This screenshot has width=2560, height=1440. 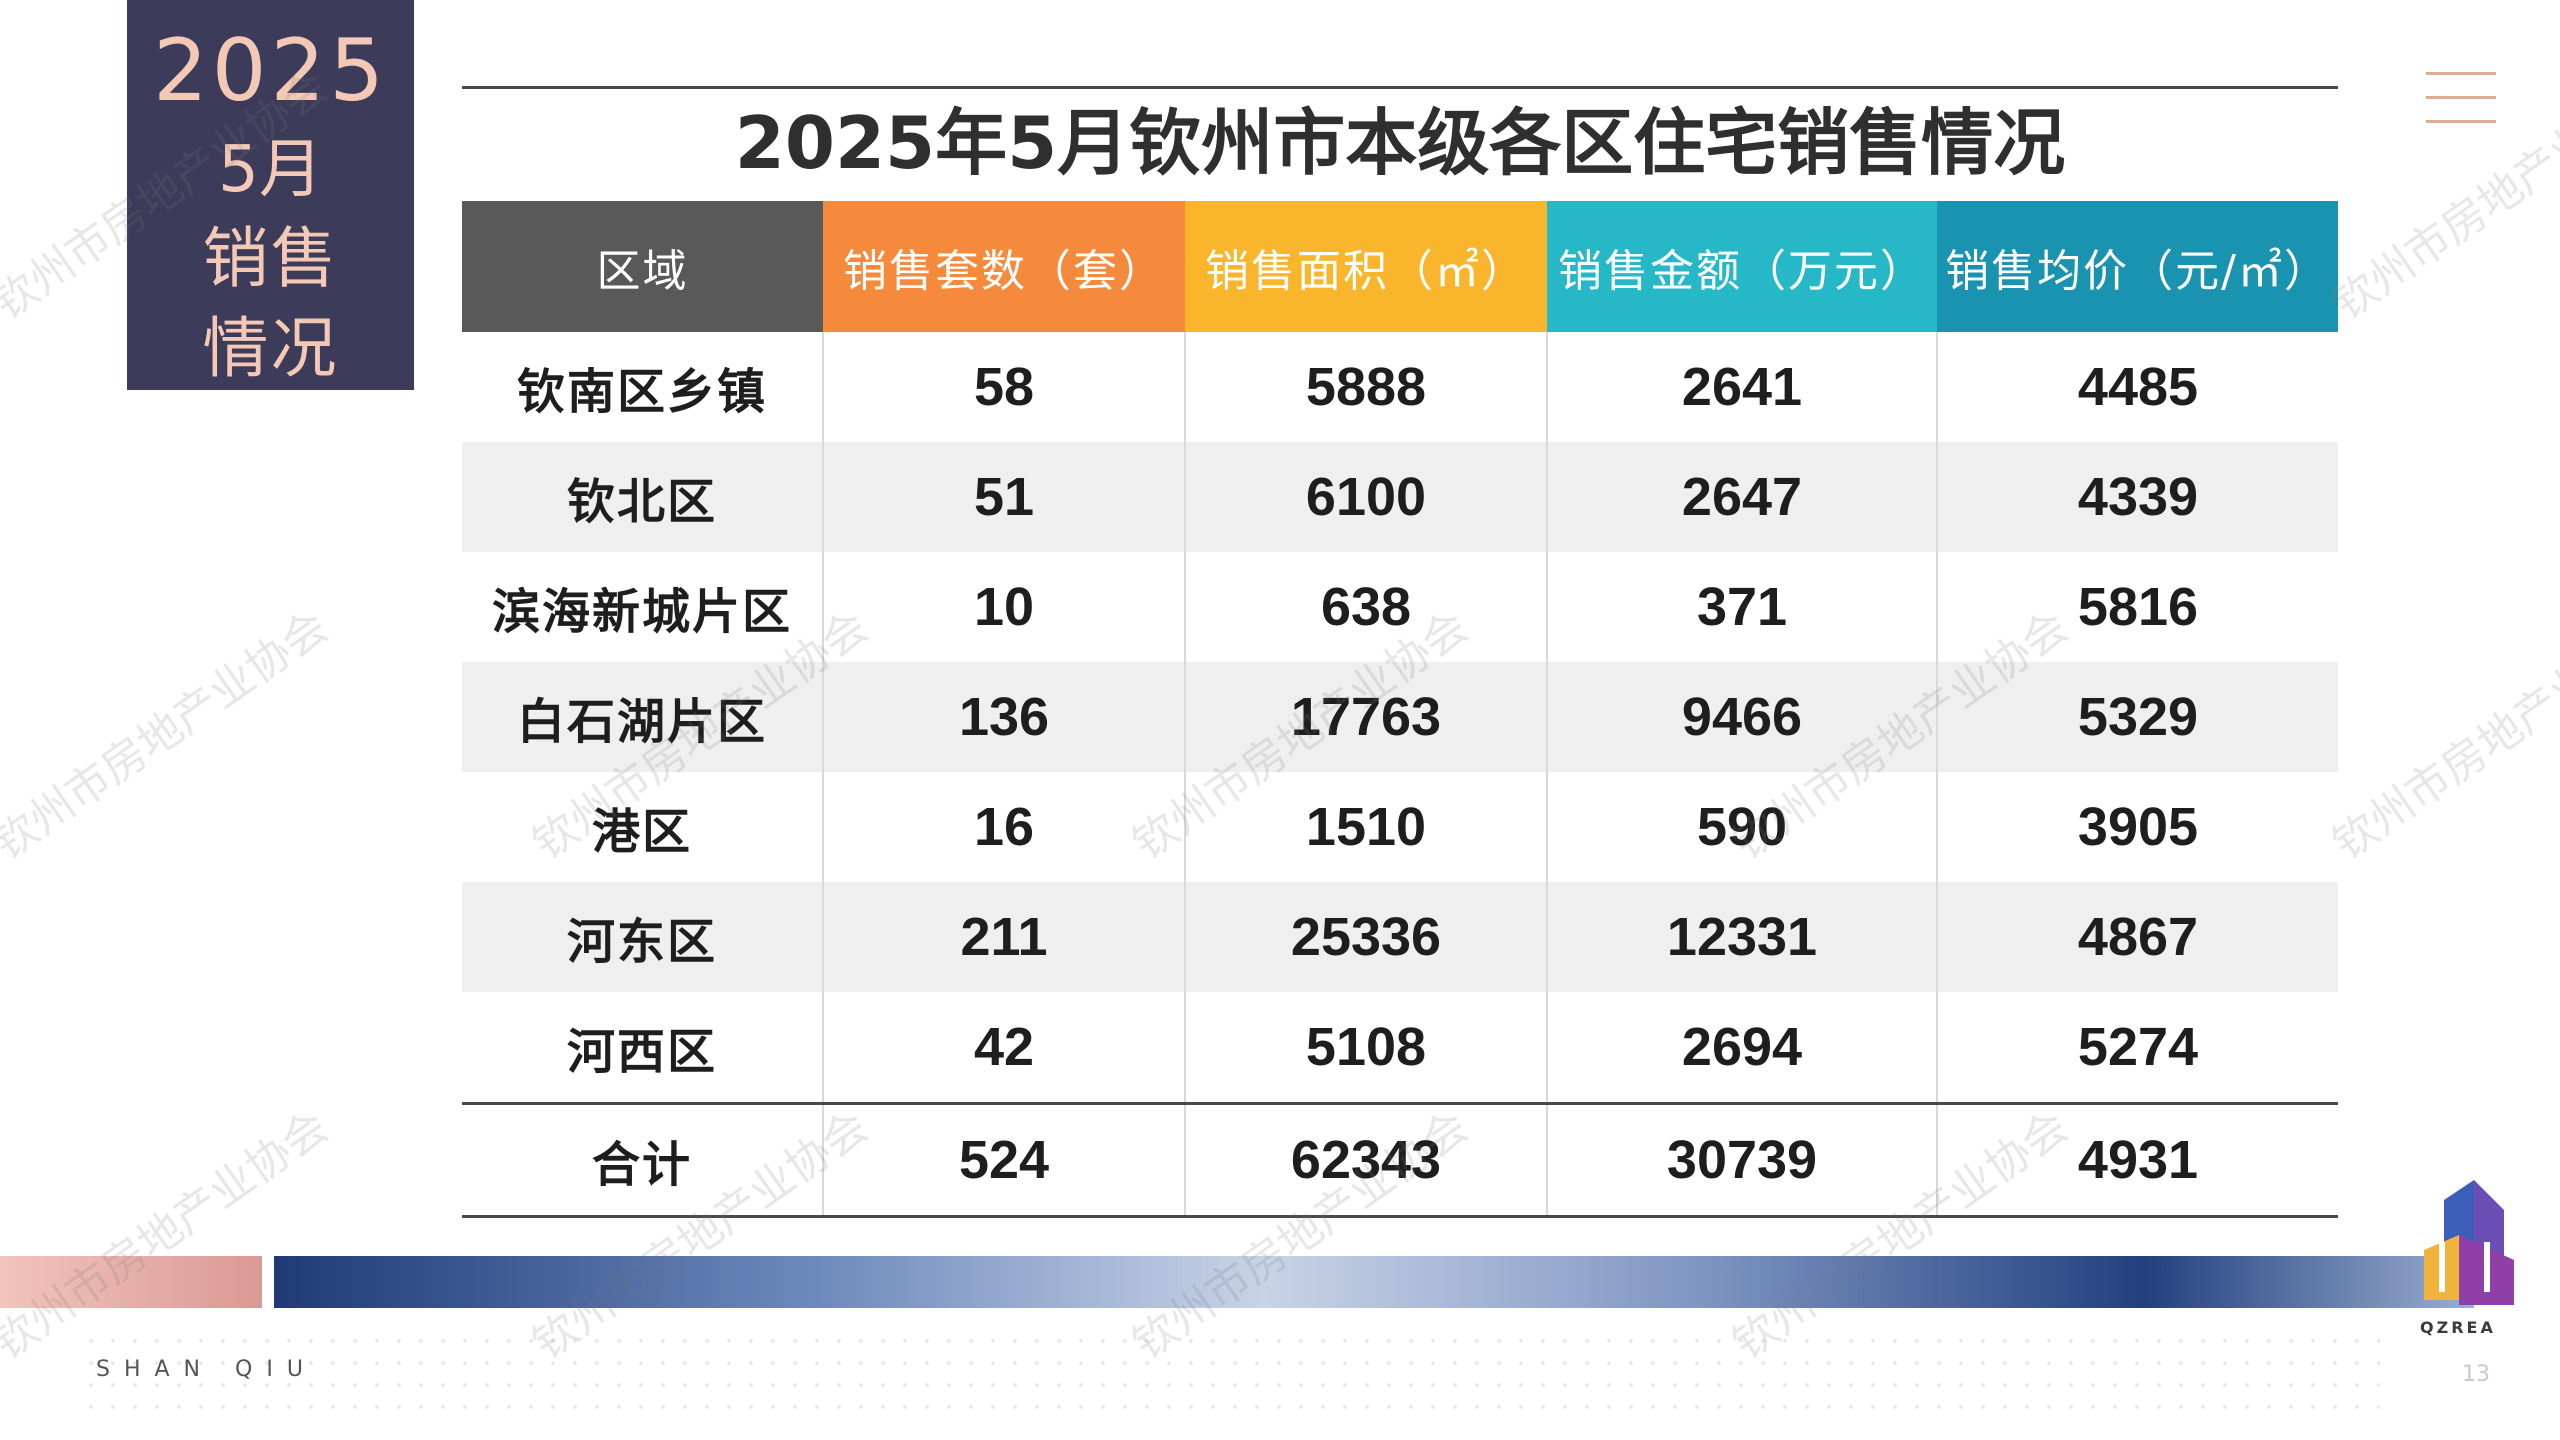 What do you see at coordinates (1366, 937) in the screenshot?
I see `cell-area: 25336` at bounding box center [1366, 937].